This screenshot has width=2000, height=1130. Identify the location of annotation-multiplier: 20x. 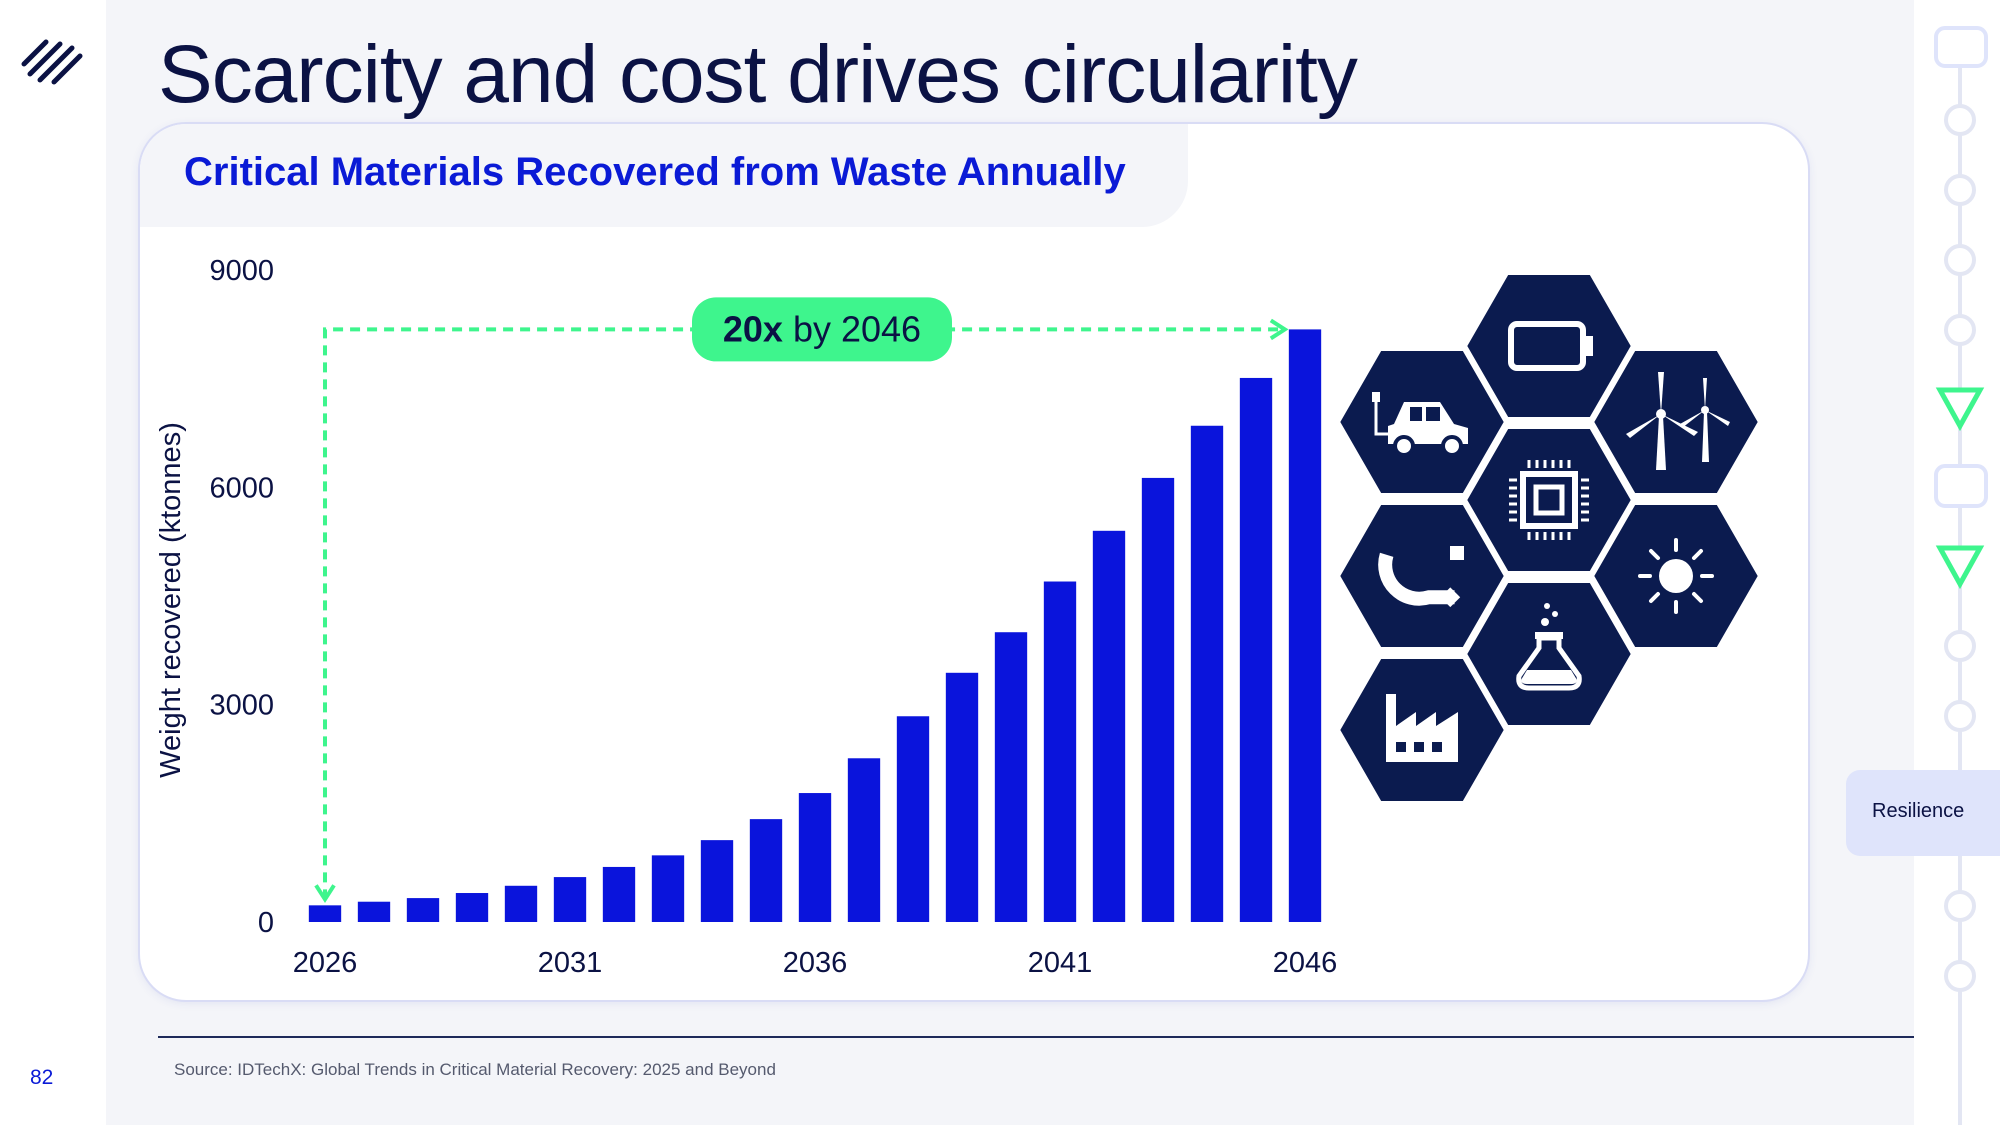
(753, 328).